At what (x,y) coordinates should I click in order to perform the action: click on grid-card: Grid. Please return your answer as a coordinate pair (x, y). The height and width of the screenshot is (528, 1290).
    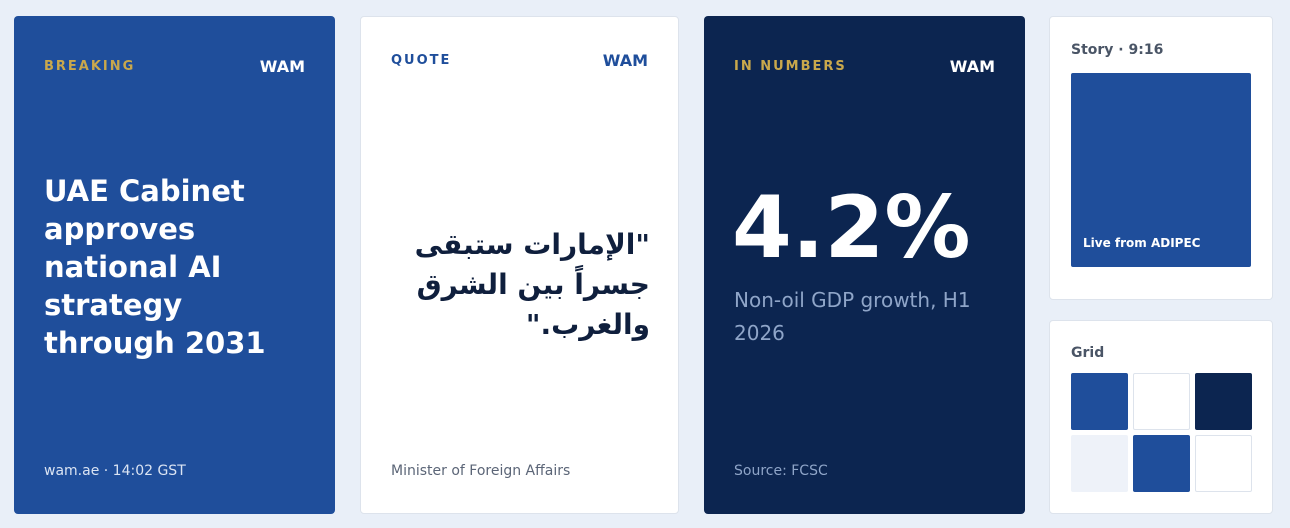
    Looking at the image, I should click on (1161, 417).